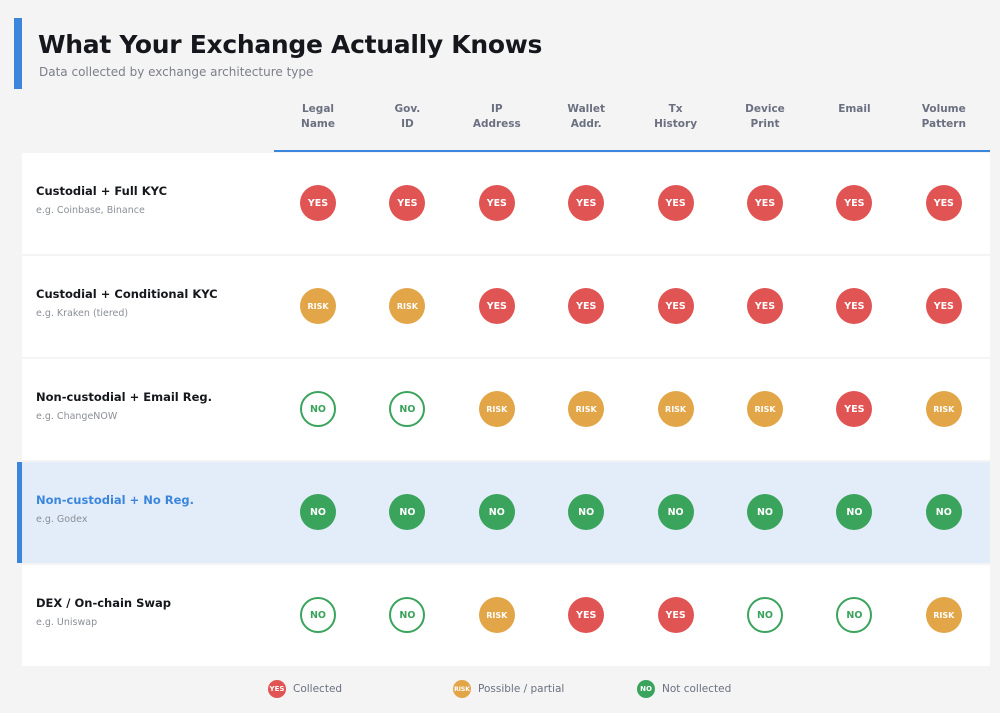 The width and height of the screenshot is (1000, 713). Describe the element at coordinates (127, 294) in the screenshot. I see `row-name: Custodial + Conditional KYC` at that location.